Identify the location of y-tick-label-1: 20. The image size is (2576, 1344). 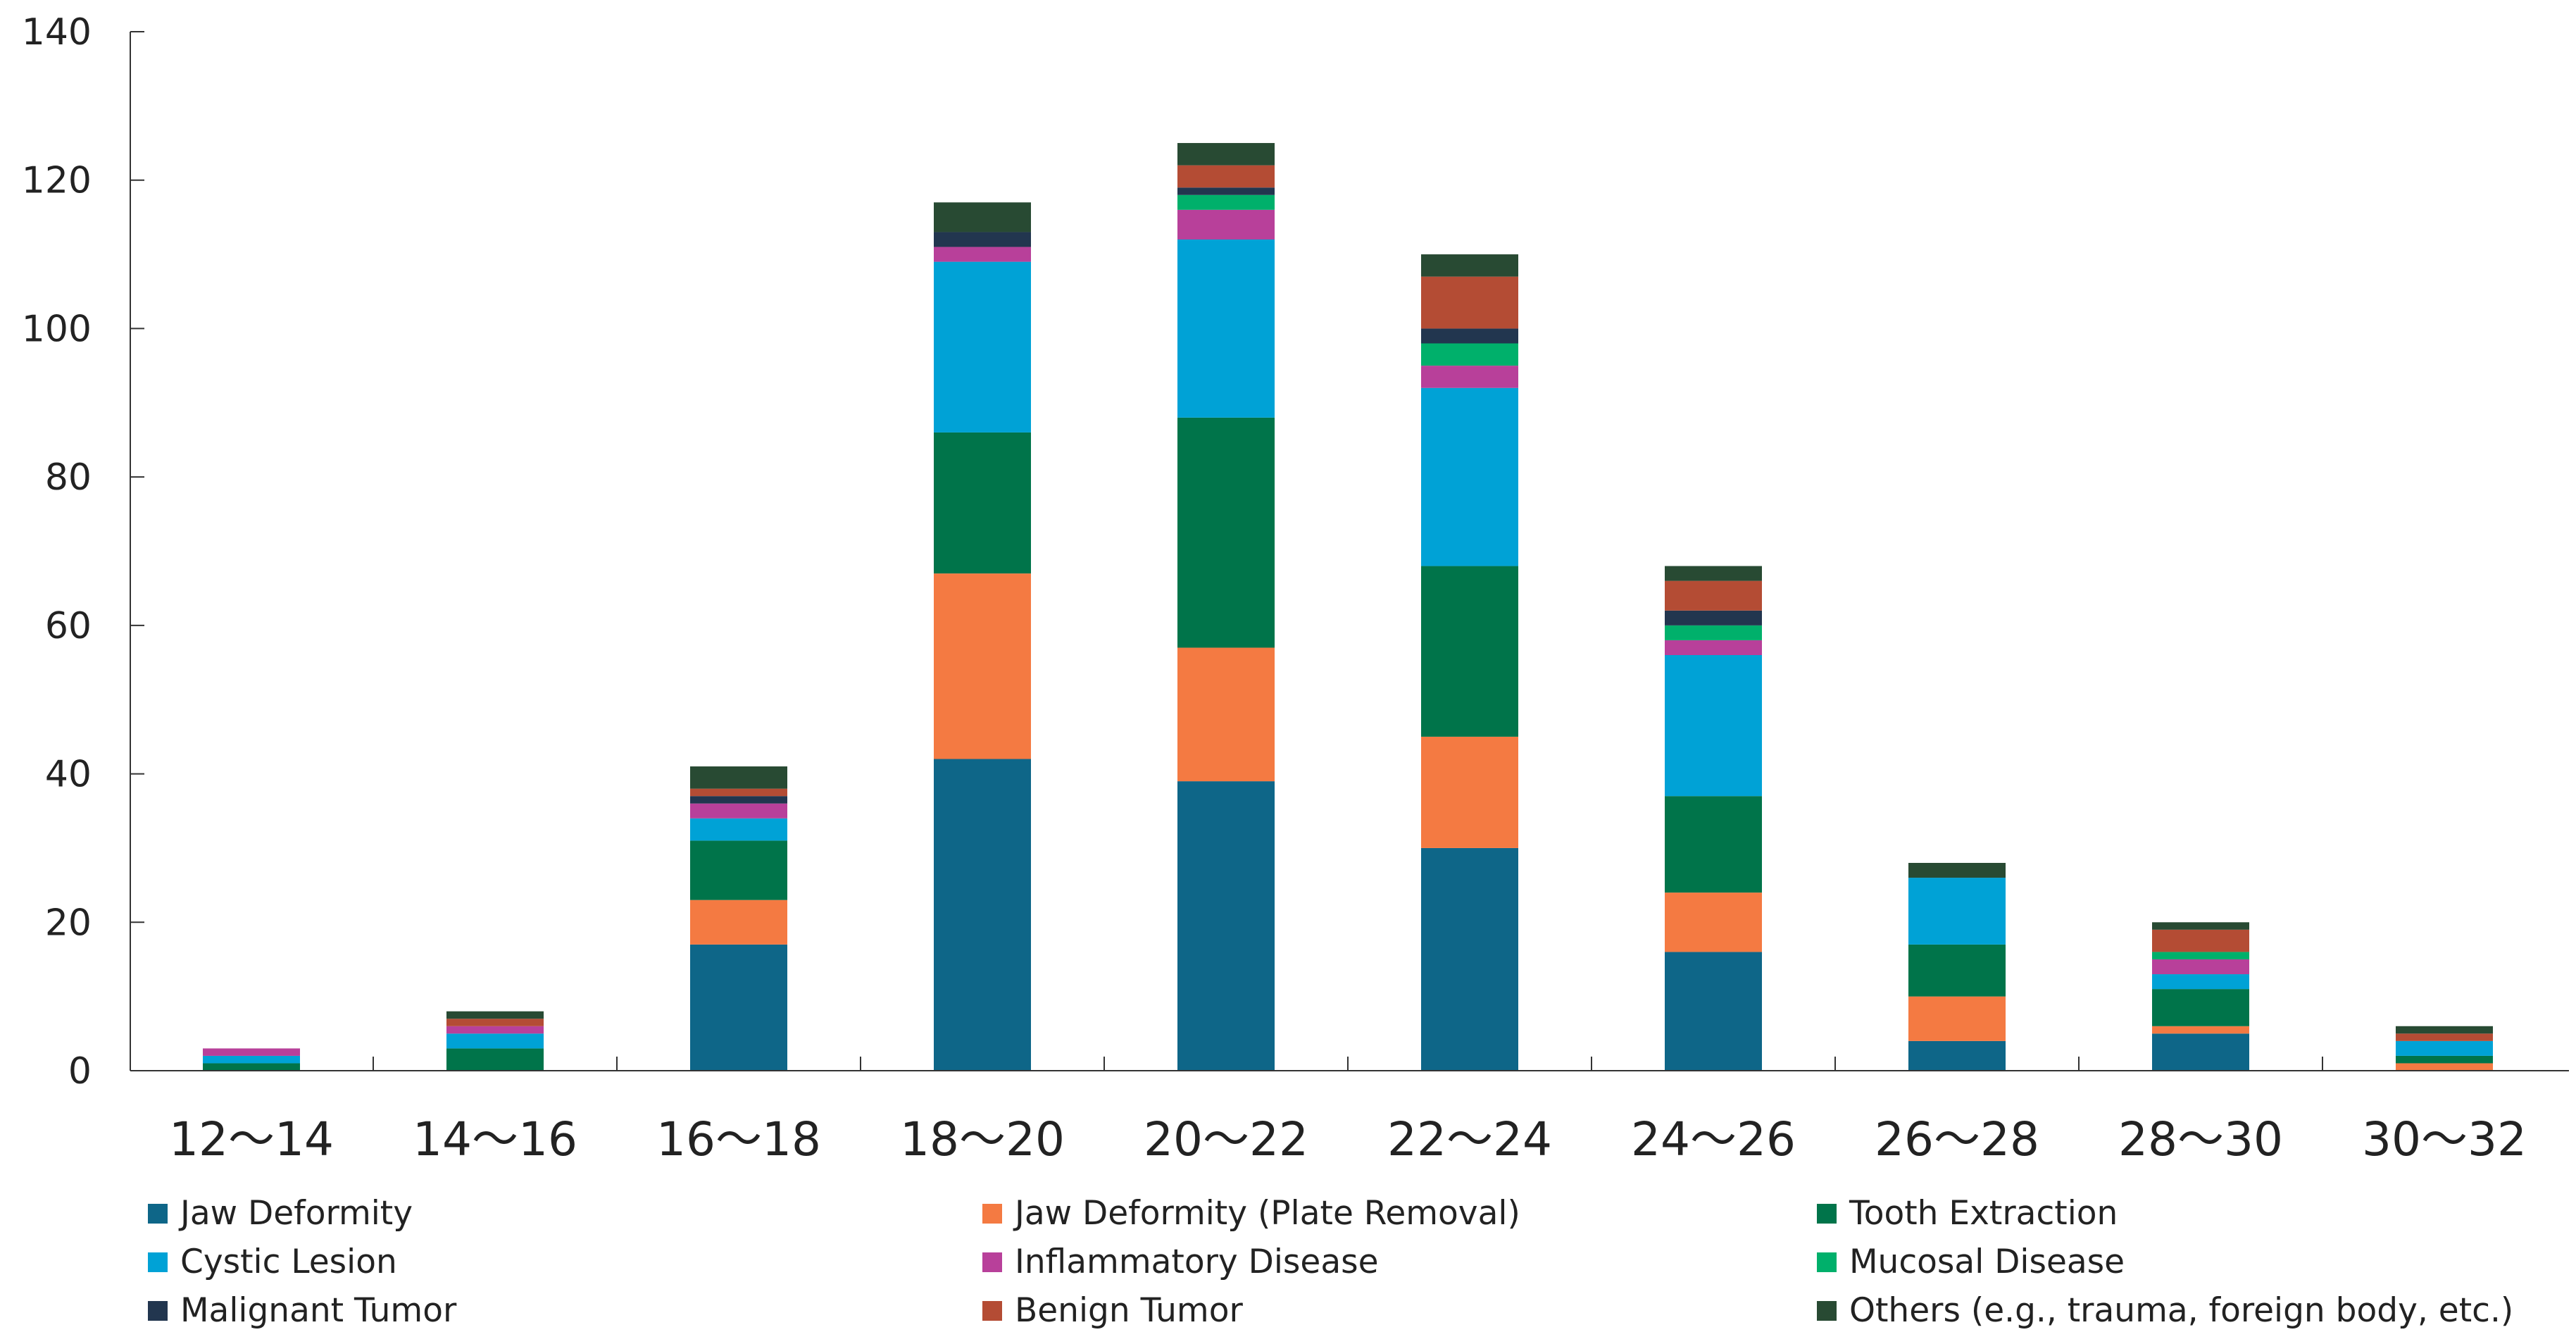
(68, 923).